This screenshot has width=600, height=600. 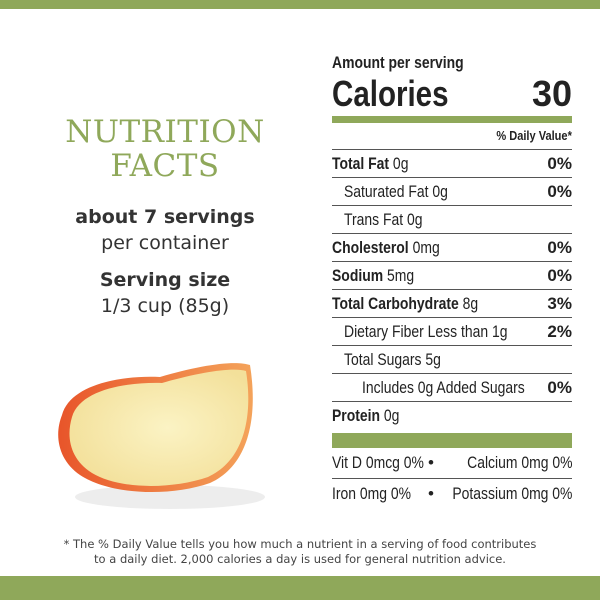 I want to click on nutrient-name: Cholesterol 0mg, so click(x=386, y=247).